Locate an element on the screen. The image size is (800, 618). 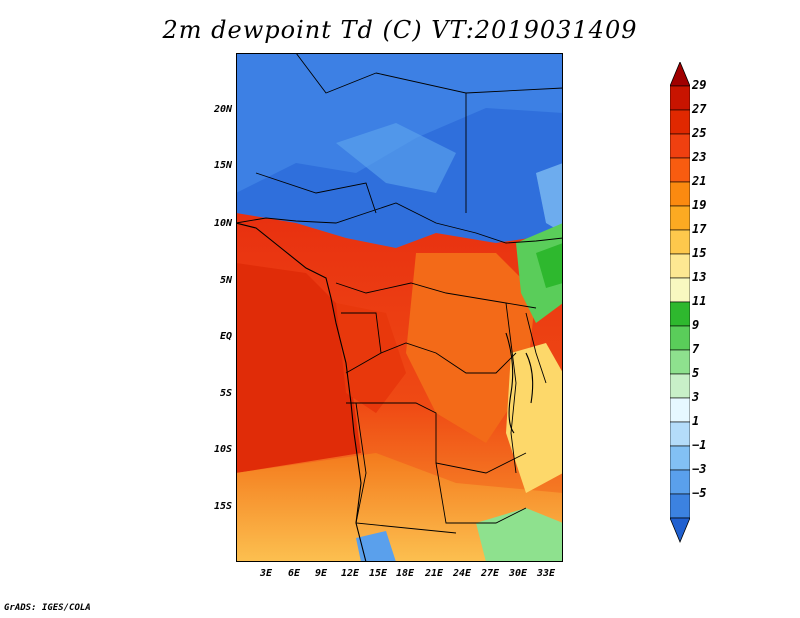
colorbar-label: 23 is located at coordinates (699, 157).